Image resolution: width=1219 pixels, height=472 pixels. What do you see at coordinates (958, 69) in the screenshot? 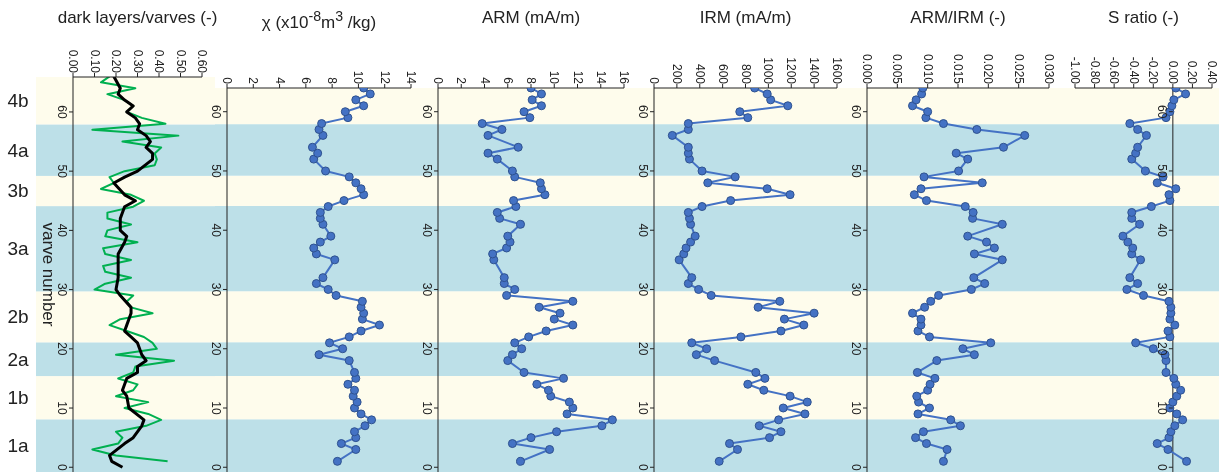
I see `x-tick-label: 0.015` at bounding box center [958, 69].